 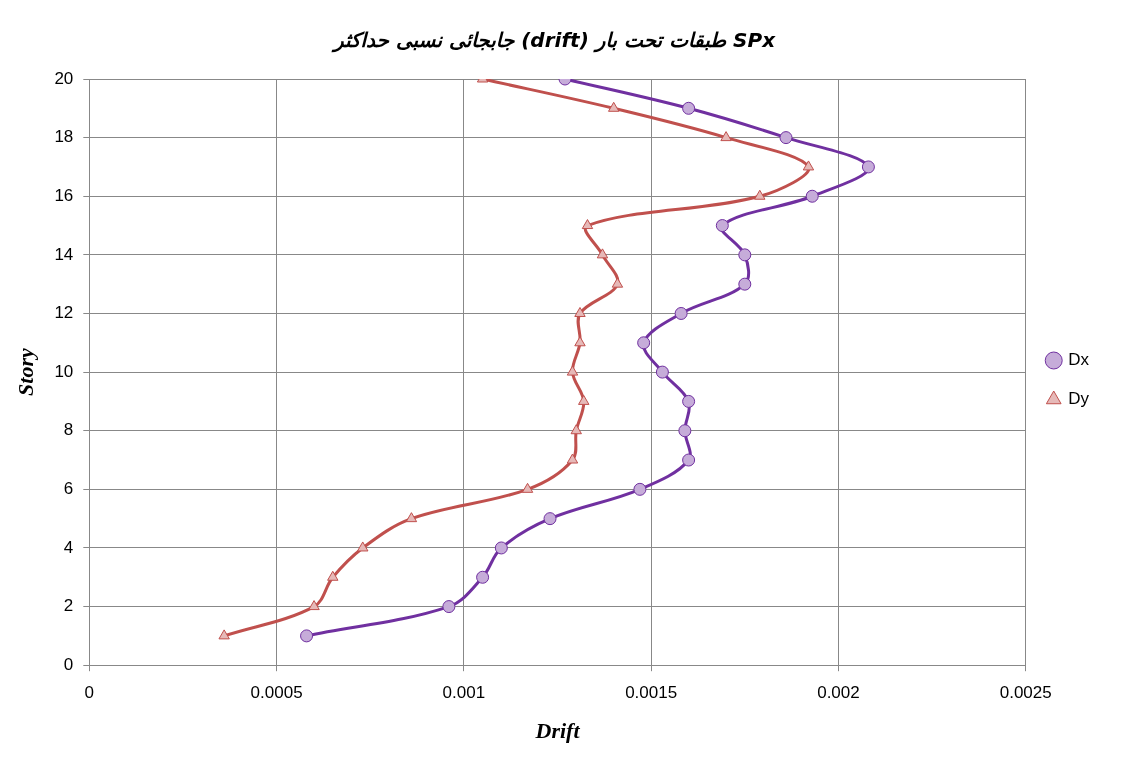 I want to click on y-tick-label: 4, so click(x=68, y=547).